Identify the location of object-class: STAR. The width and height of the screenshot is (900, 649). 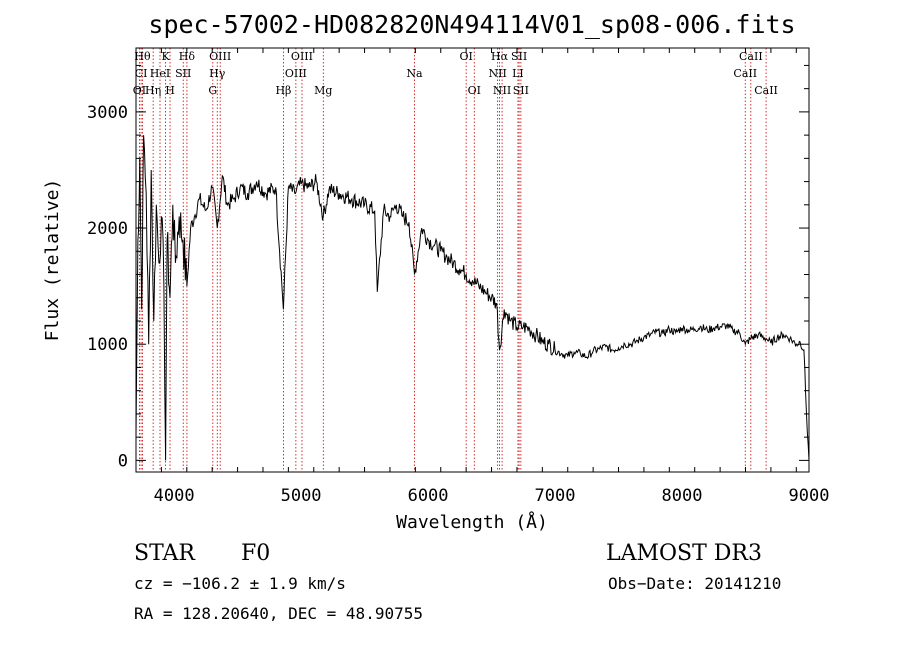
(165, 553).